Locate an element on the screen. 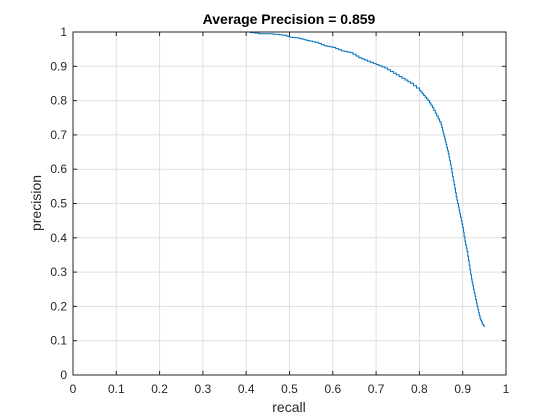 This screenshot has height=420, width=560. x-tick-label: 0.6 is located at coordinates (332, 389).